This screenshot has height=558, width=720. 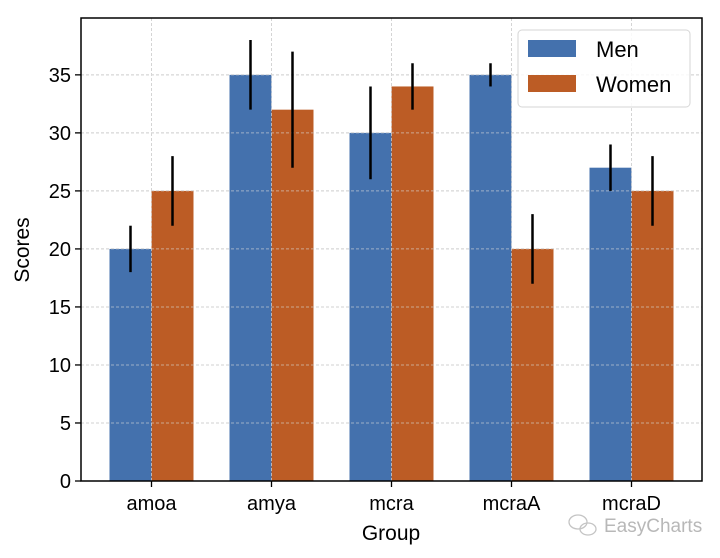 What do you see at coordinates (60, 366) in the screenshot?
I see `y-tick-label: 10` at bounding box center [60, 366].